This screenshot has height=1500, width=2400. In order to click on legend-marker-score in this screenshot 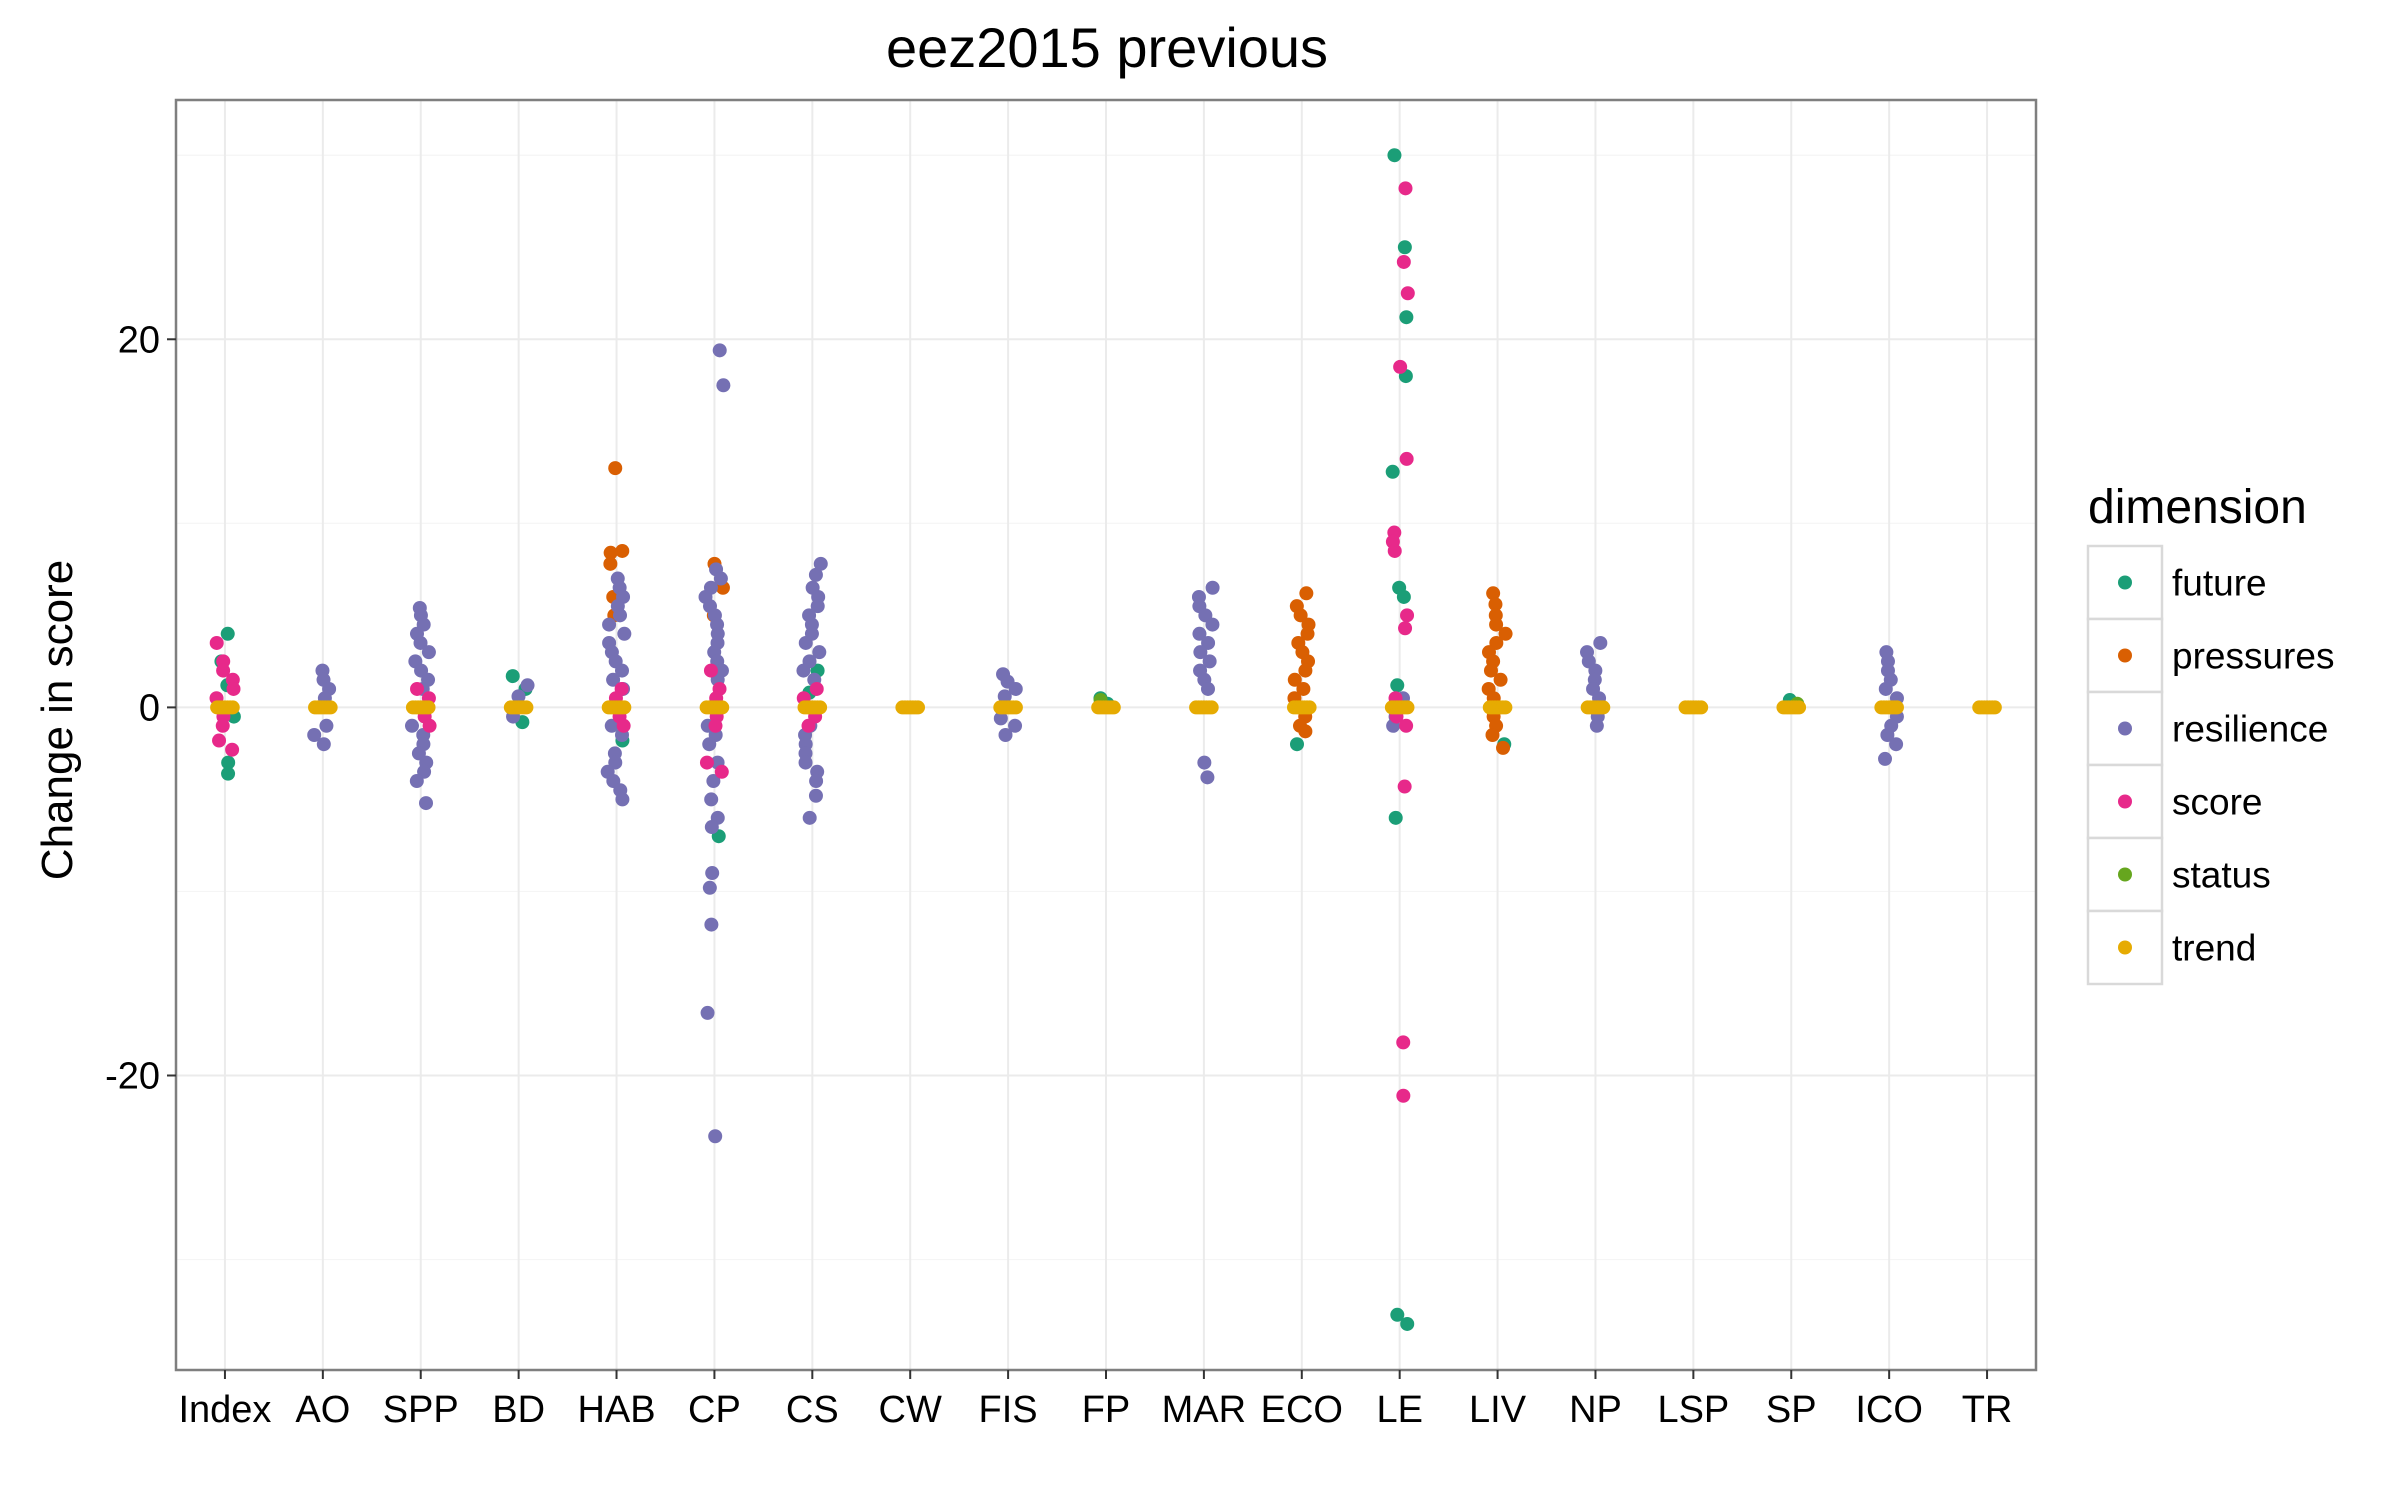, I will do `click(2125, 801)`.